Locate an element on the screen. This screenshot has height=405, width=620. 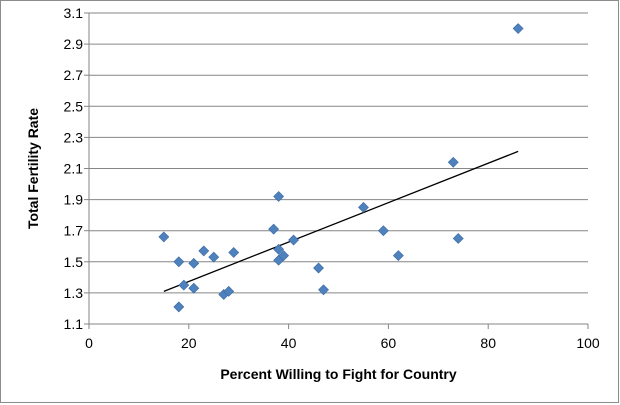
y-tick-label: 1.1 is located at coordinates (74, 324).